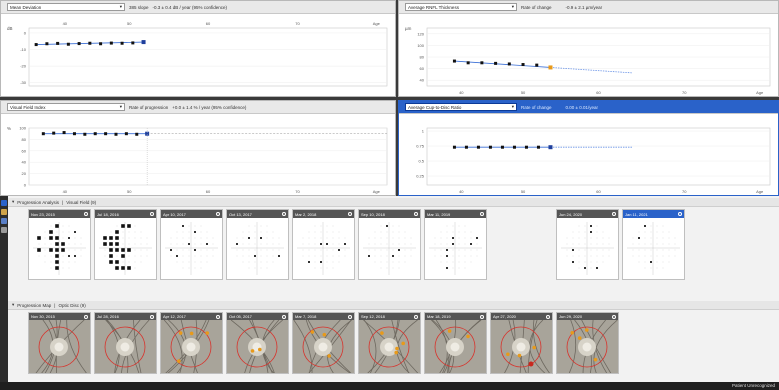 The width and height of the screenshot is (779, 390). Describe the element at coordinates (389, 343) in the screenshot. I see `disc-photo-thumbnail: Sep 12, 2018` at that location.